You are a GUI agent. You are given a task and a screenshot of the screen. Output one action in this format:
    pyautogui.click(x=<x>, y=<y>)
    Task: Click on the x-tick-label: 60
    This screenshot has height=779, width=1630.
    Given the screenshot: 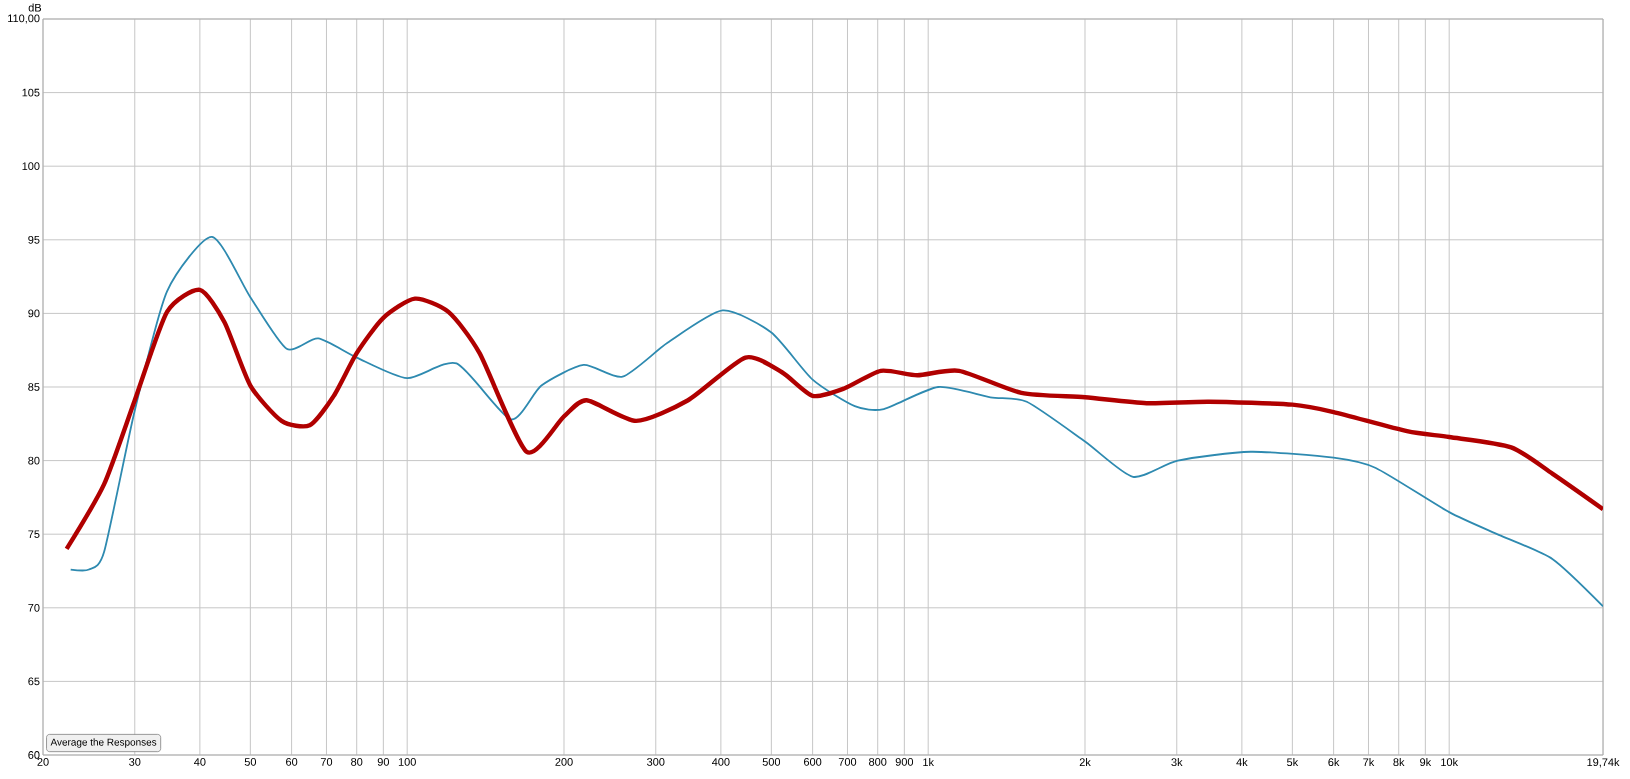 What is the action you would take?
    pyautogui.click(x=292, y=762)
    